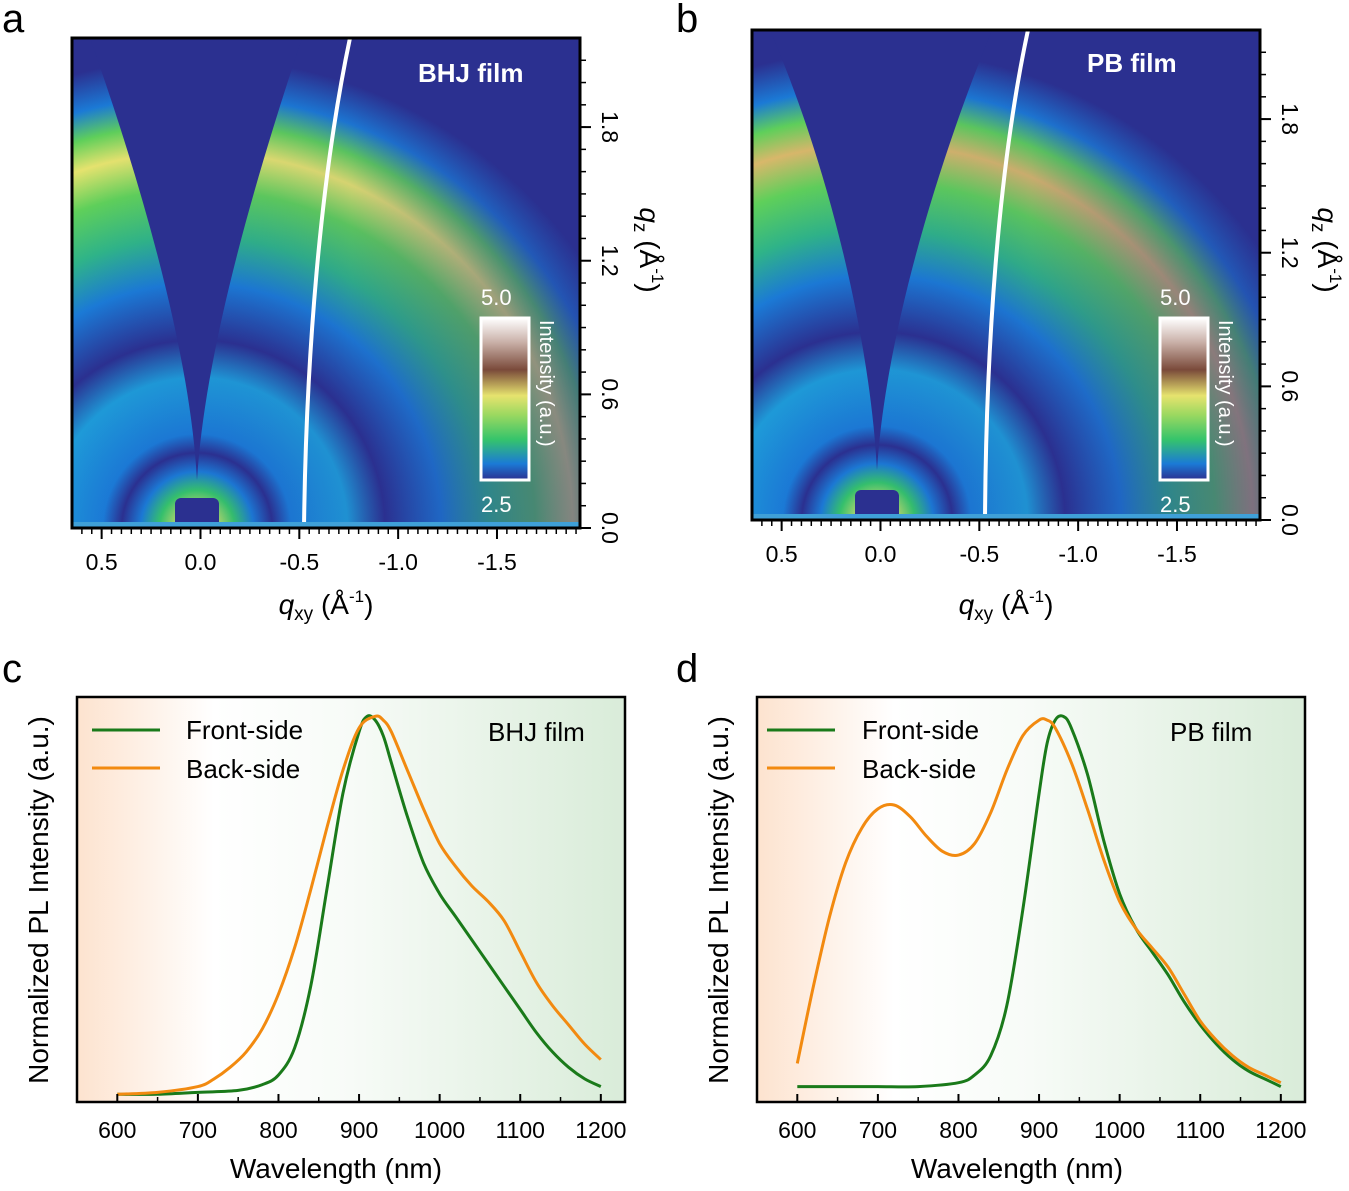 This screenshot has width=1349, height=1191. Describe the element at coordinates (12, 669) in the screenshot. I see `panel-letter-c: c` at that location.